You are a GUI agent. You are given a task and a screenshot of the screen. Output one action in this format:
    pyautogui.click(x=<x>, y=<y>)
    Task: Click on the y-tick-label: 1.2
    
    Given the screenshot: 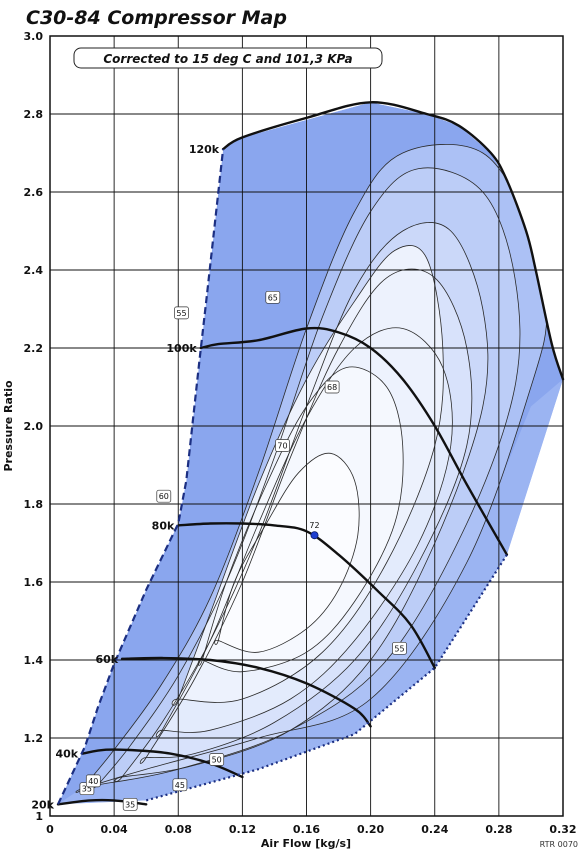 What is the action you would take?
    pyautogui.click(x=34, y=738)
    